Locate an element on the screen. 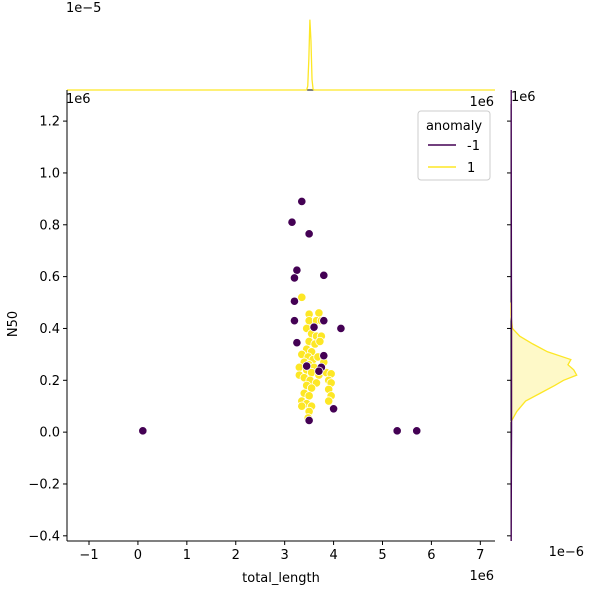 Image resolution: width=600 pixels, height=600 pixels. top-marginal-kde-line is located at coordinates (281, 55).